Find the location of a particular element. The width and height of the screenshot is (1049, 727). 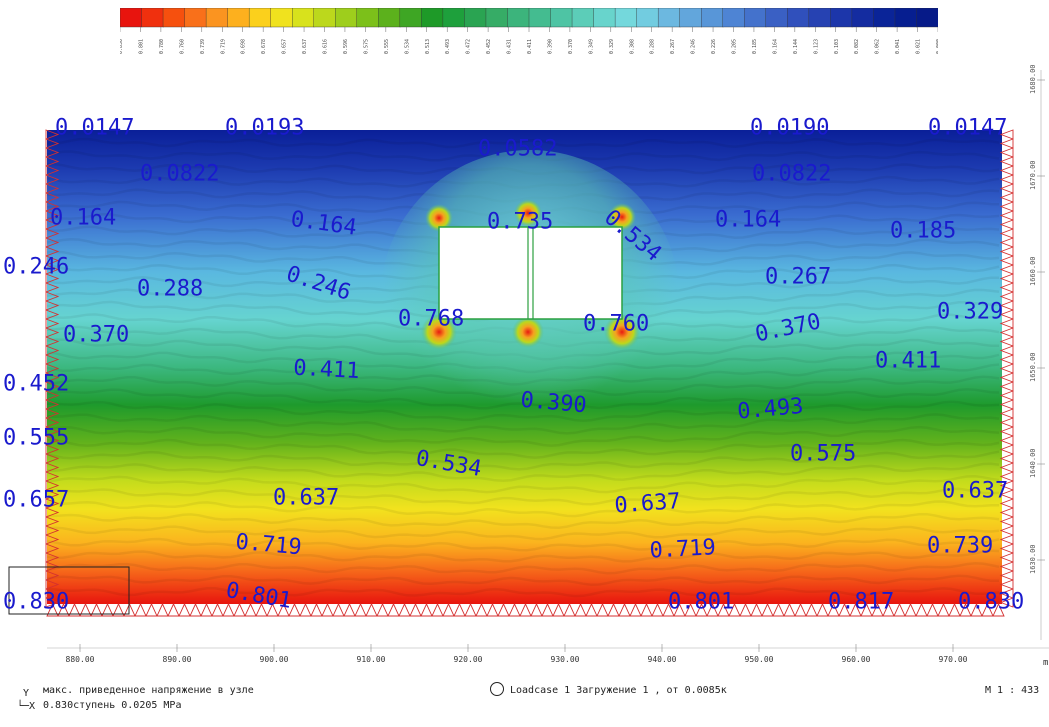

result-description: макс. приведенное напряжение в узле is located at coordinates (148, 690).